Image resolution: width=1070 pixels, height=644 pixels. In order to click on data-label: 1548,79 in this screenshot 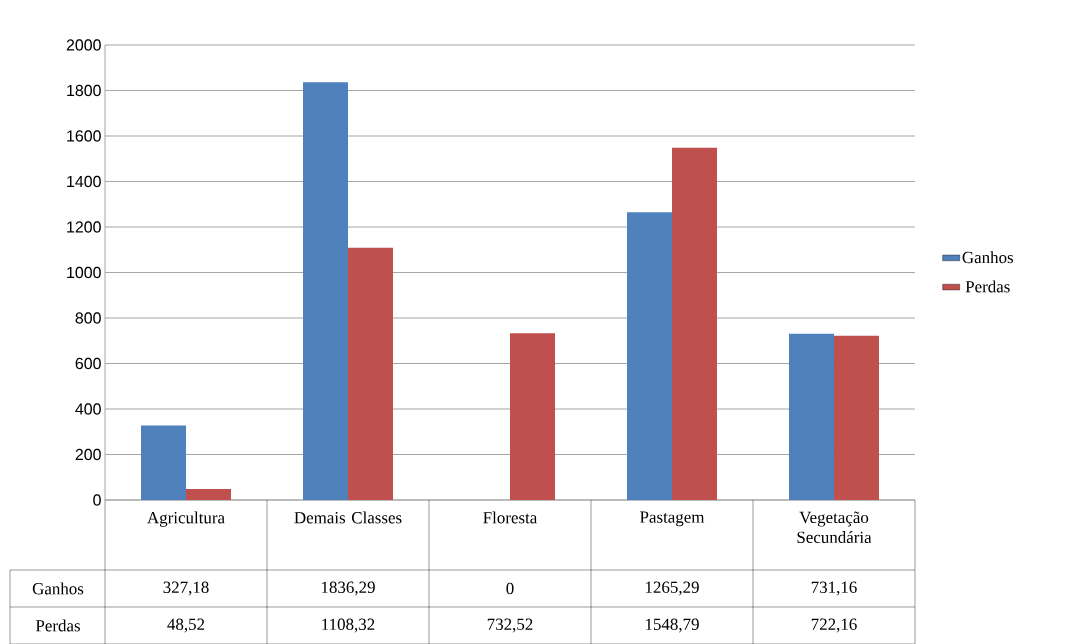, I will do `click(672, 625)`.